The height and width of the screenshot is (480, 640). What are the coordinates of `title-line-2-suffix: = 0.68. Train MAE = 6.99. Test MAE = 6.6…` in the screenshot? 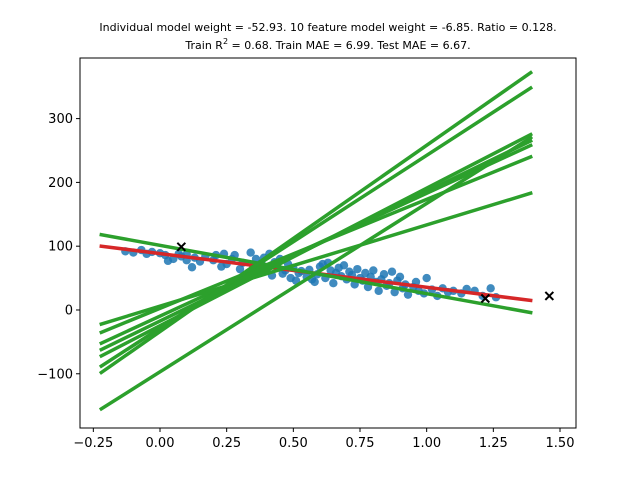 It's located at (349, 45).